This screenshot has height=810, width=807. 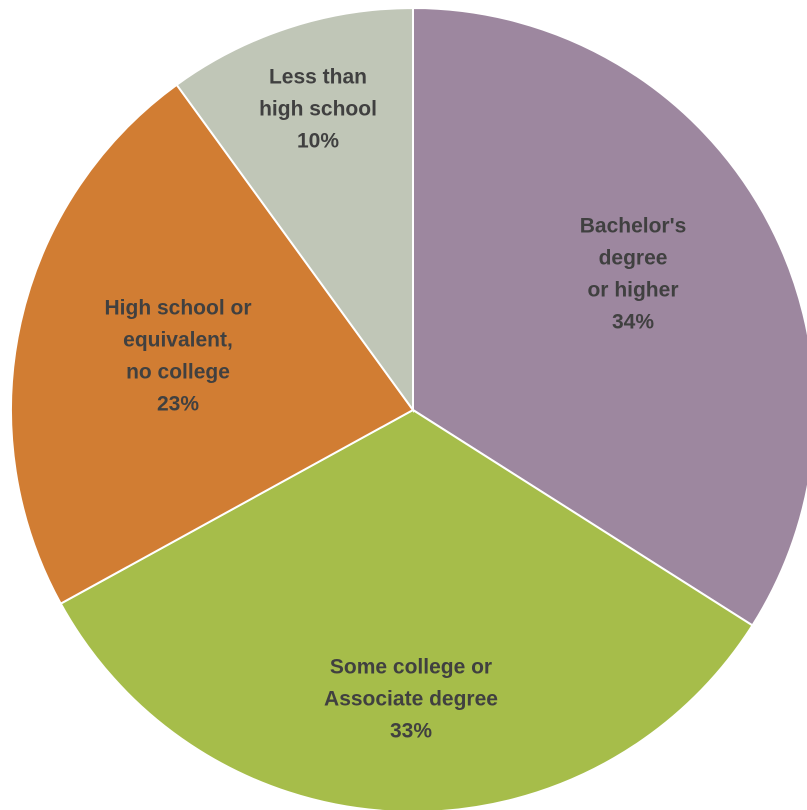 What do you see at coordinates (633, 258) in the screenshot?
I see `slice-category-line: degree` at bounding box center [633, 258].